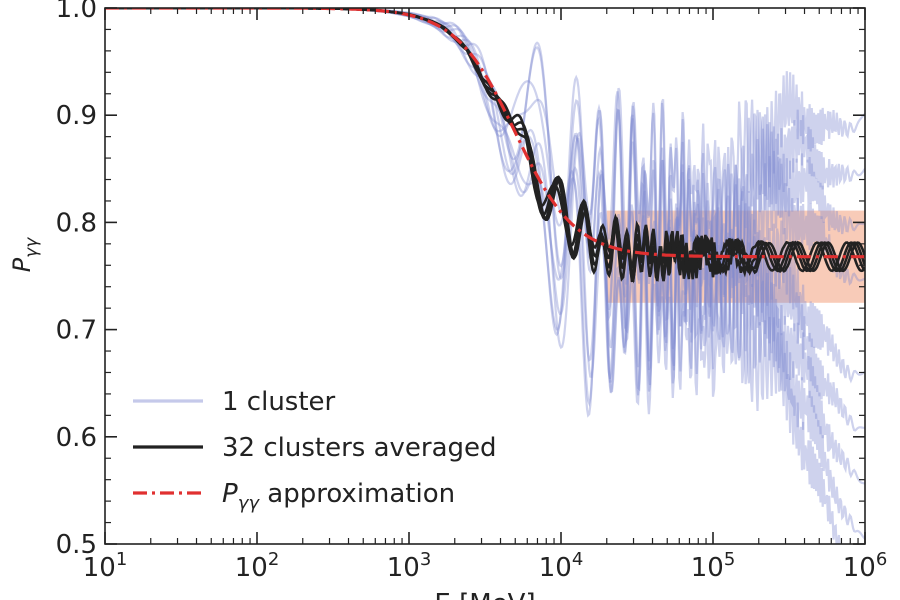 Image resolution: width=900 pixels, height=600 pixels. Describe the element at coordinates (76, 438) in the screenshot. I see `y-tick-label: 0.6` at that location.